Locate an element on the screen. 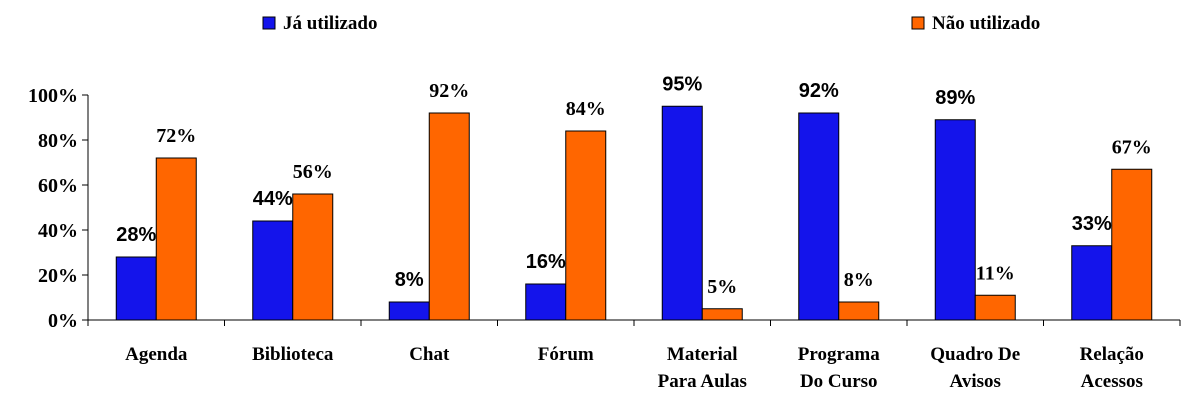  y-tick-label: 40% is located at coordinates (58, 231).